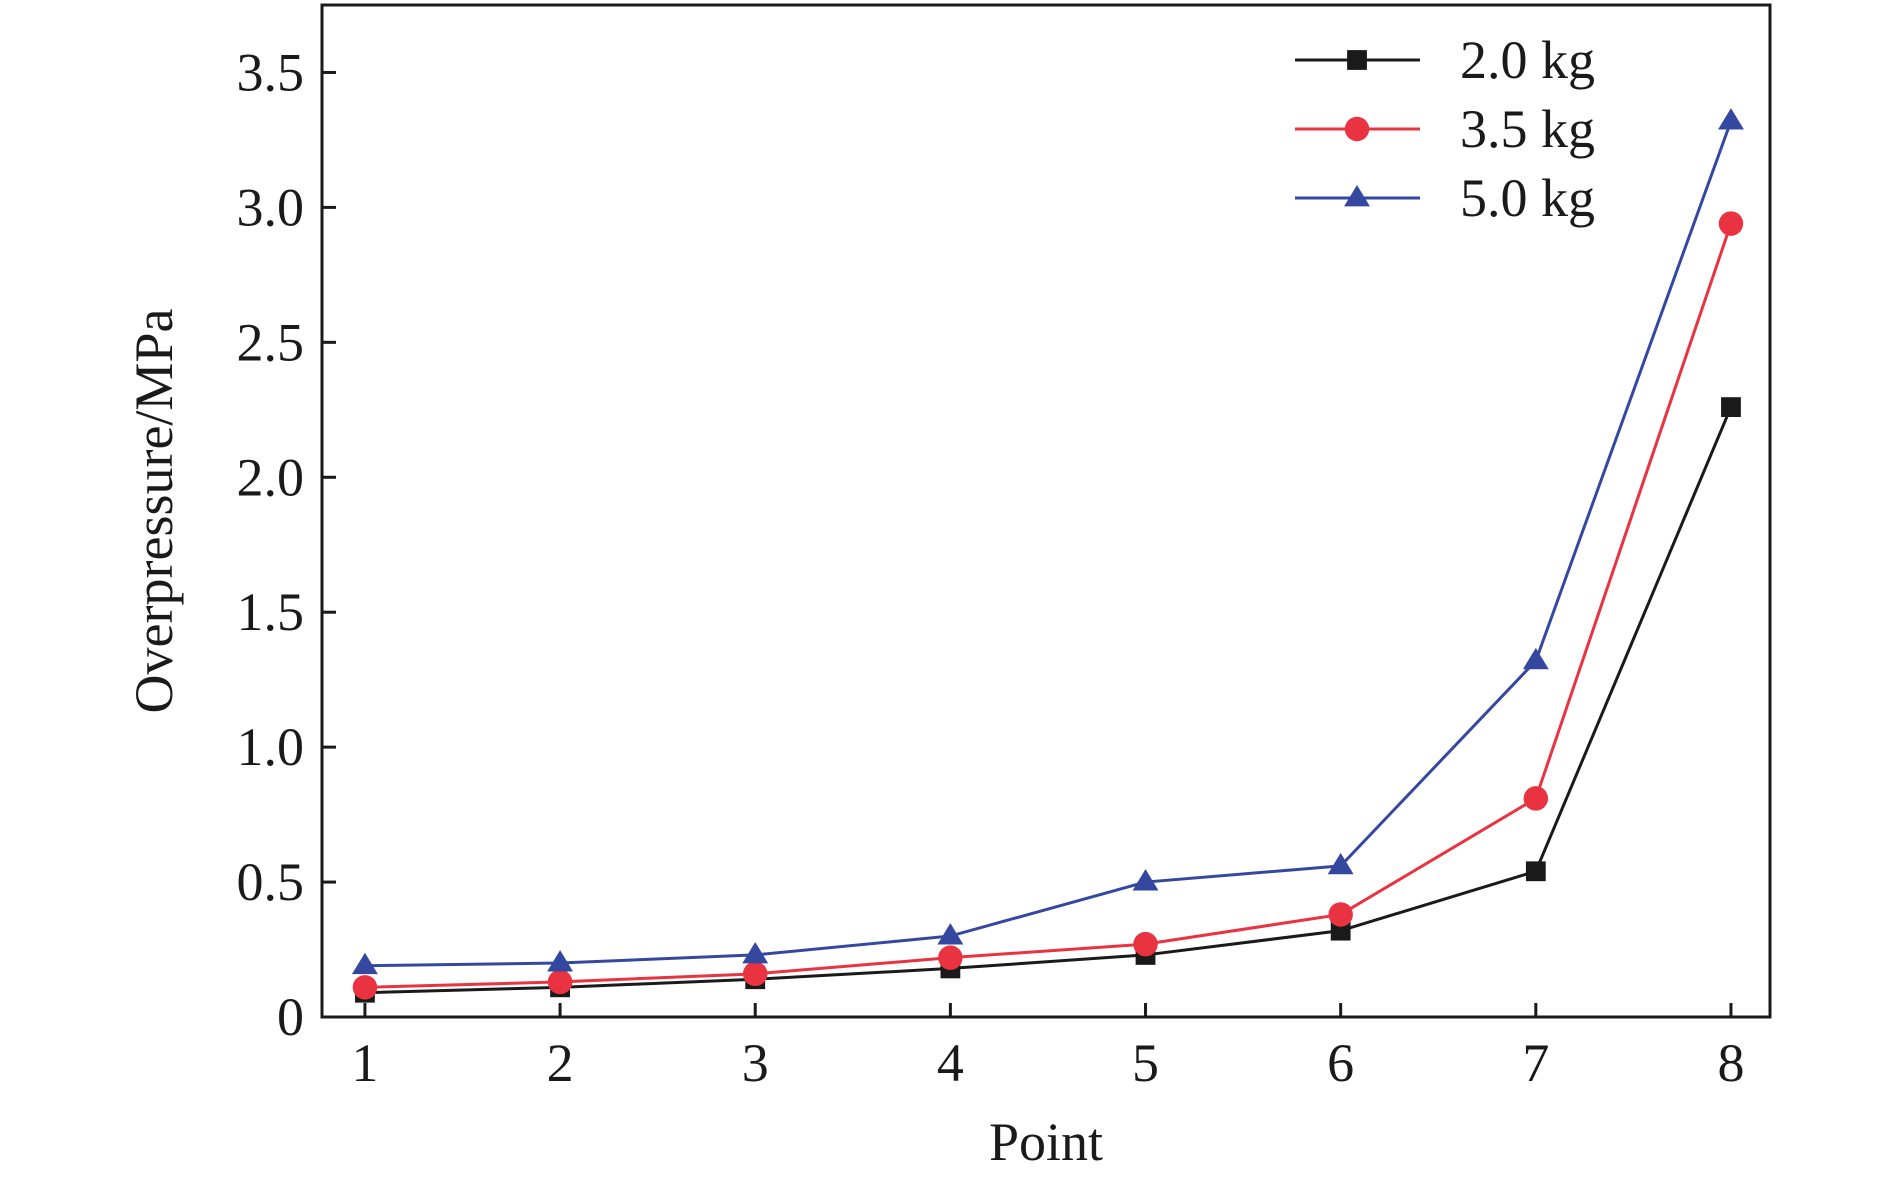  Describe the element at coordinates (1730, 1063) in the screenshot. I see `x-tick-label: 8` at that location.